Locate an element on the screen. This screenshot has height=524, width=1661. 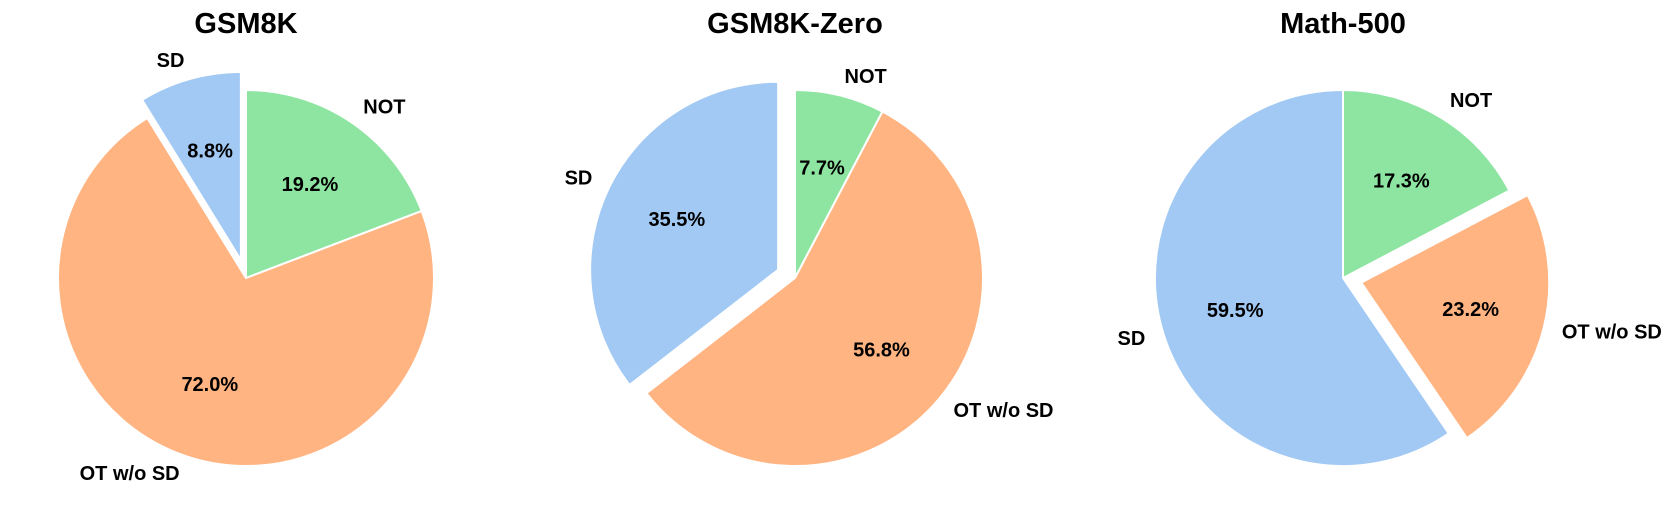
pie-slice-math-500-not is located at coordinates (1426, 184).